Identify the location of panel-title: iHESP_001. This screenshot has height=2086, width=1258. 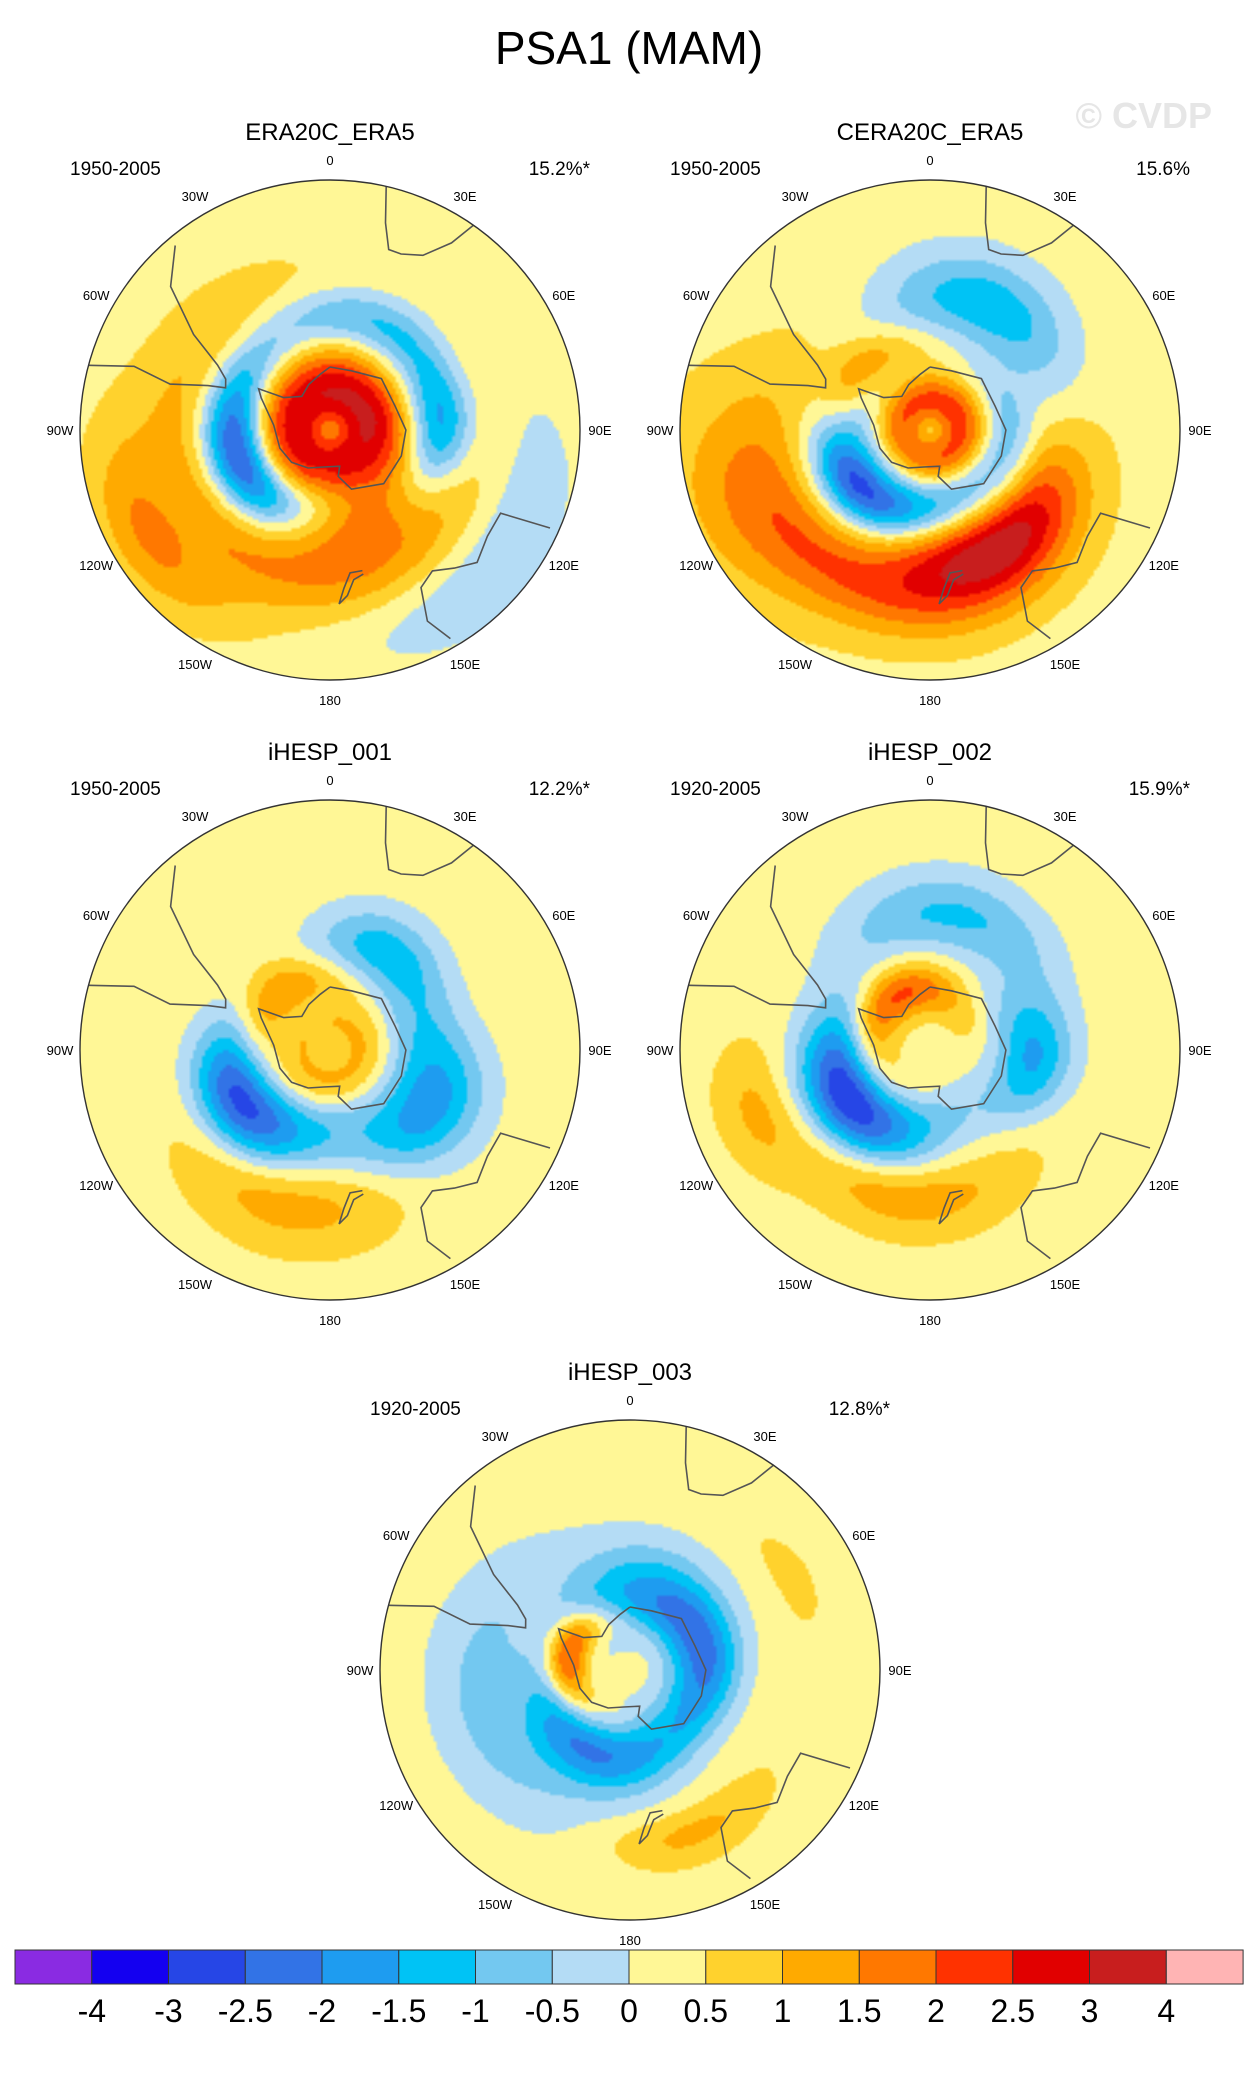
(330, 752).